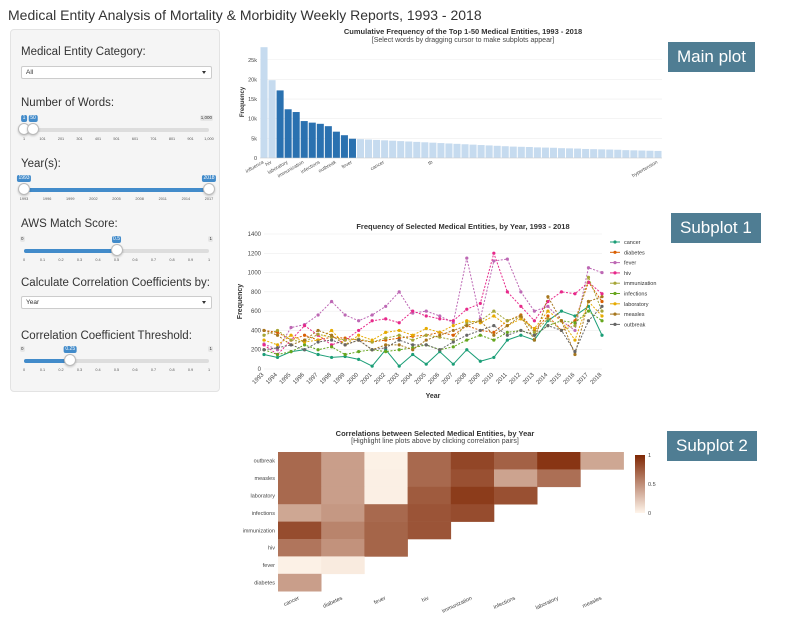 This screenshot has width=793, height=625. Describe the element at coordinates (407, 379) in the screenshot. I see `x-tick-label: 2004` at that location.